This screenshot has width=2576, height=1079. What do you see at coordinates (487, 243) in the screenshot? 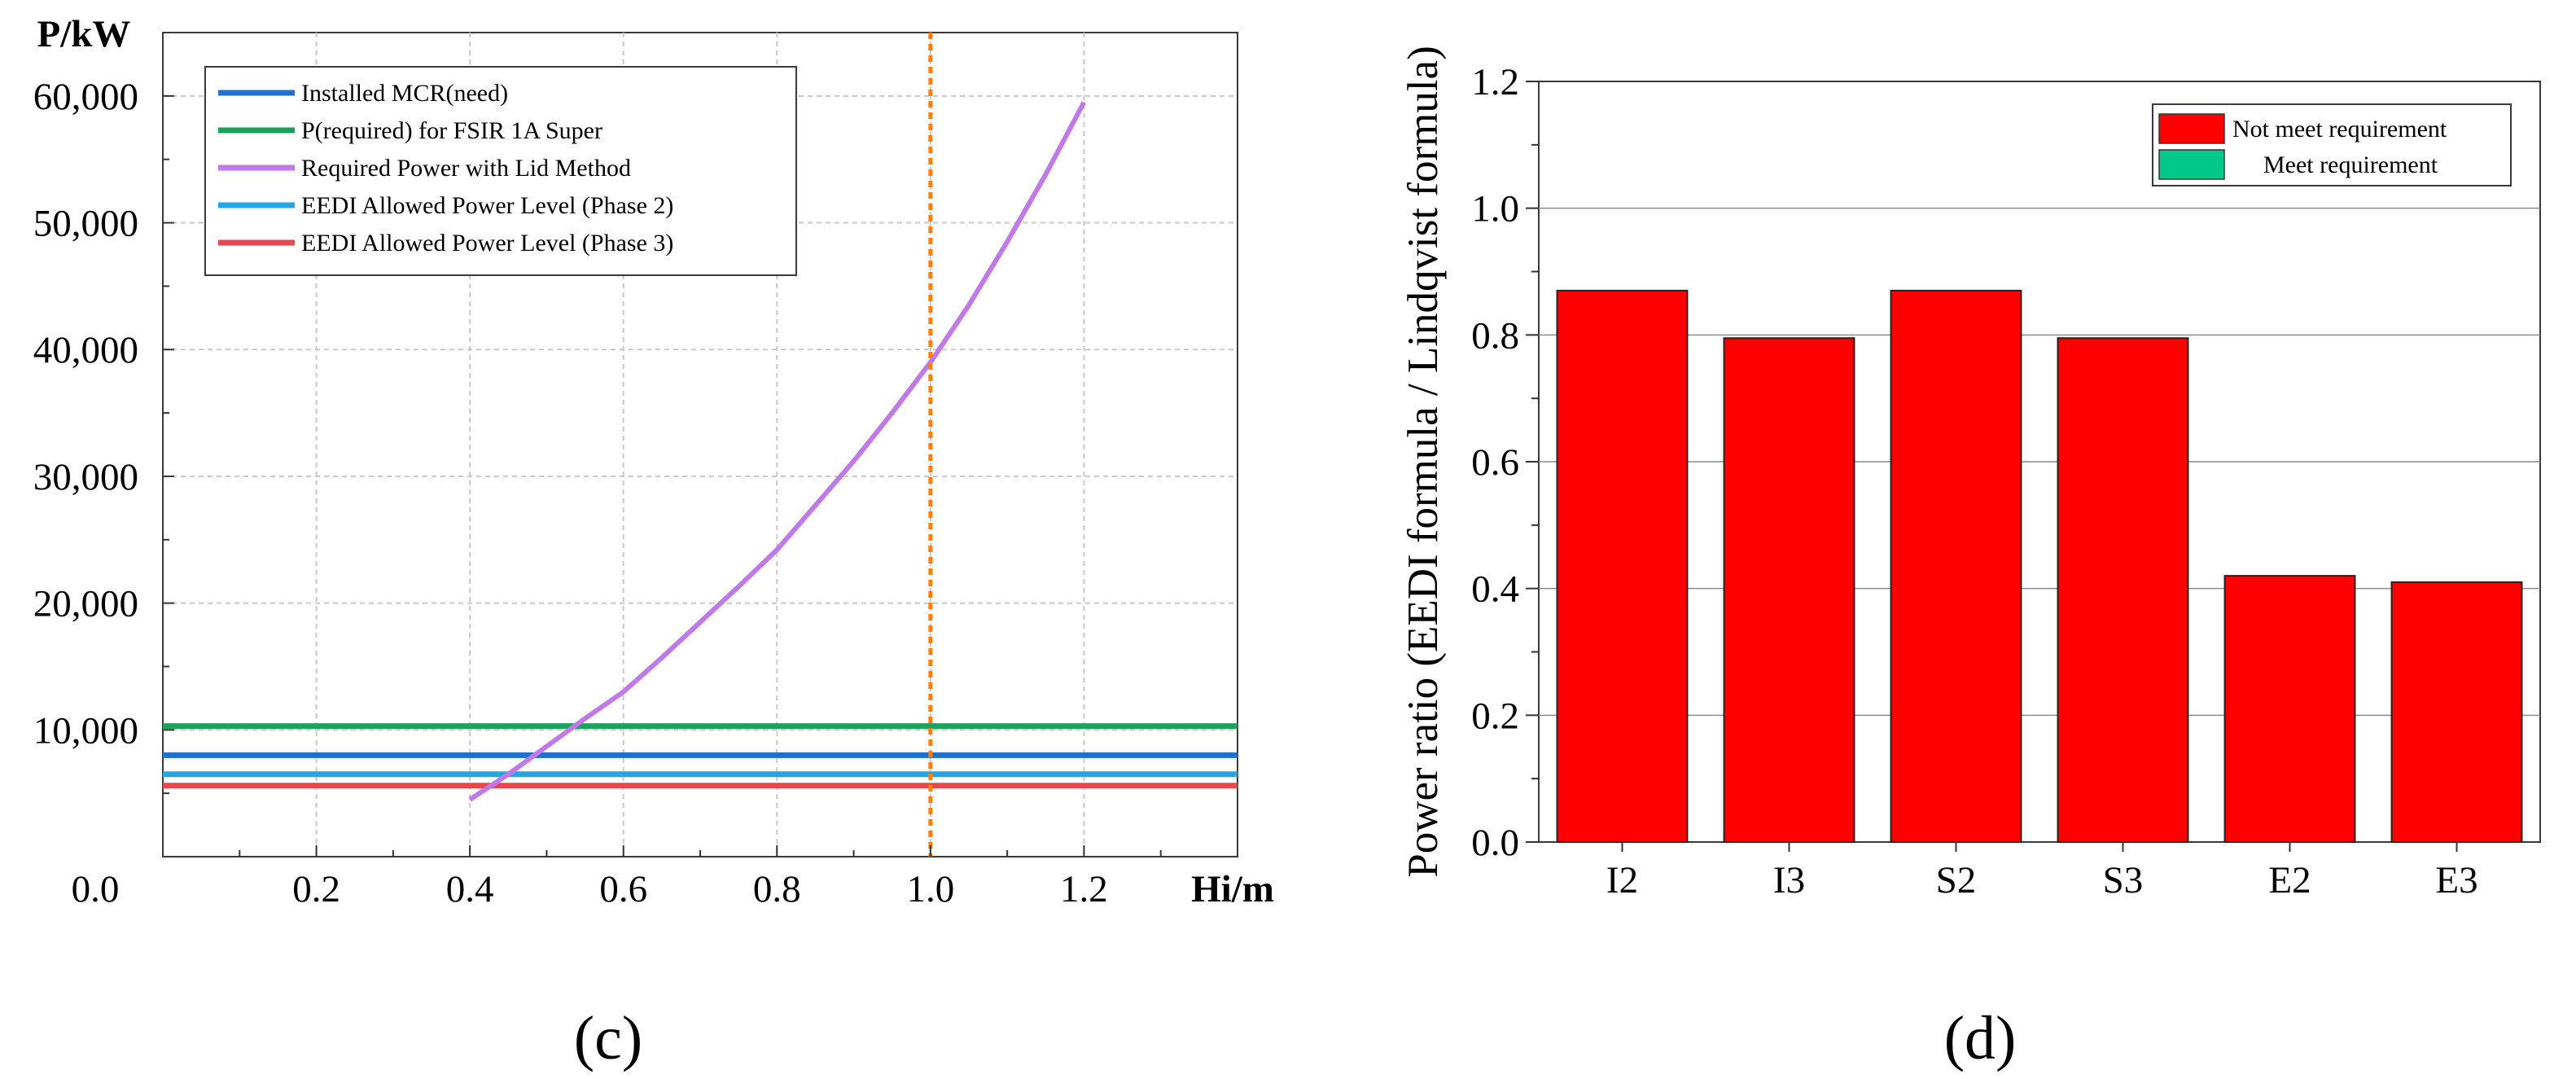
I see `legend-label-c: EEDI Allowed Power Level (Phase 3)` at bounding box center [487, 243].